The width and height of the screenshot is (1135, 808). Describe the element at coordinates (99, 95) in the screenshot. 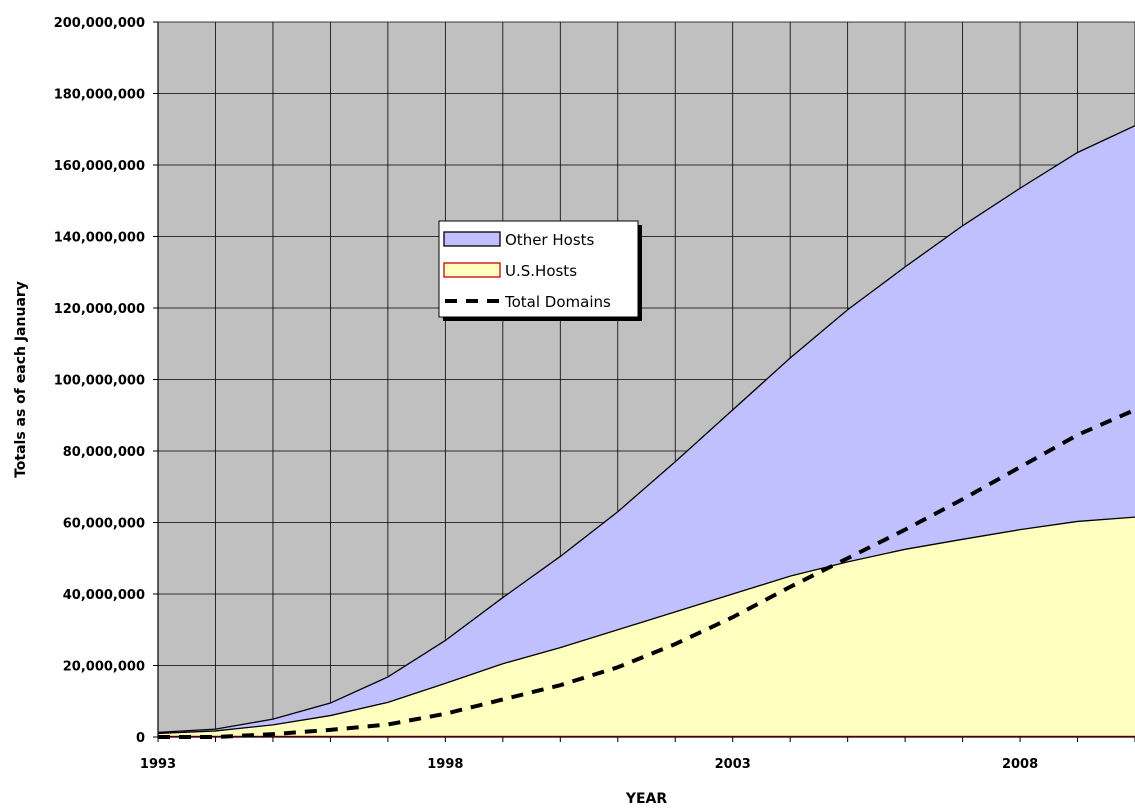

I see `y-tick-label: 180,000,000` at that location.